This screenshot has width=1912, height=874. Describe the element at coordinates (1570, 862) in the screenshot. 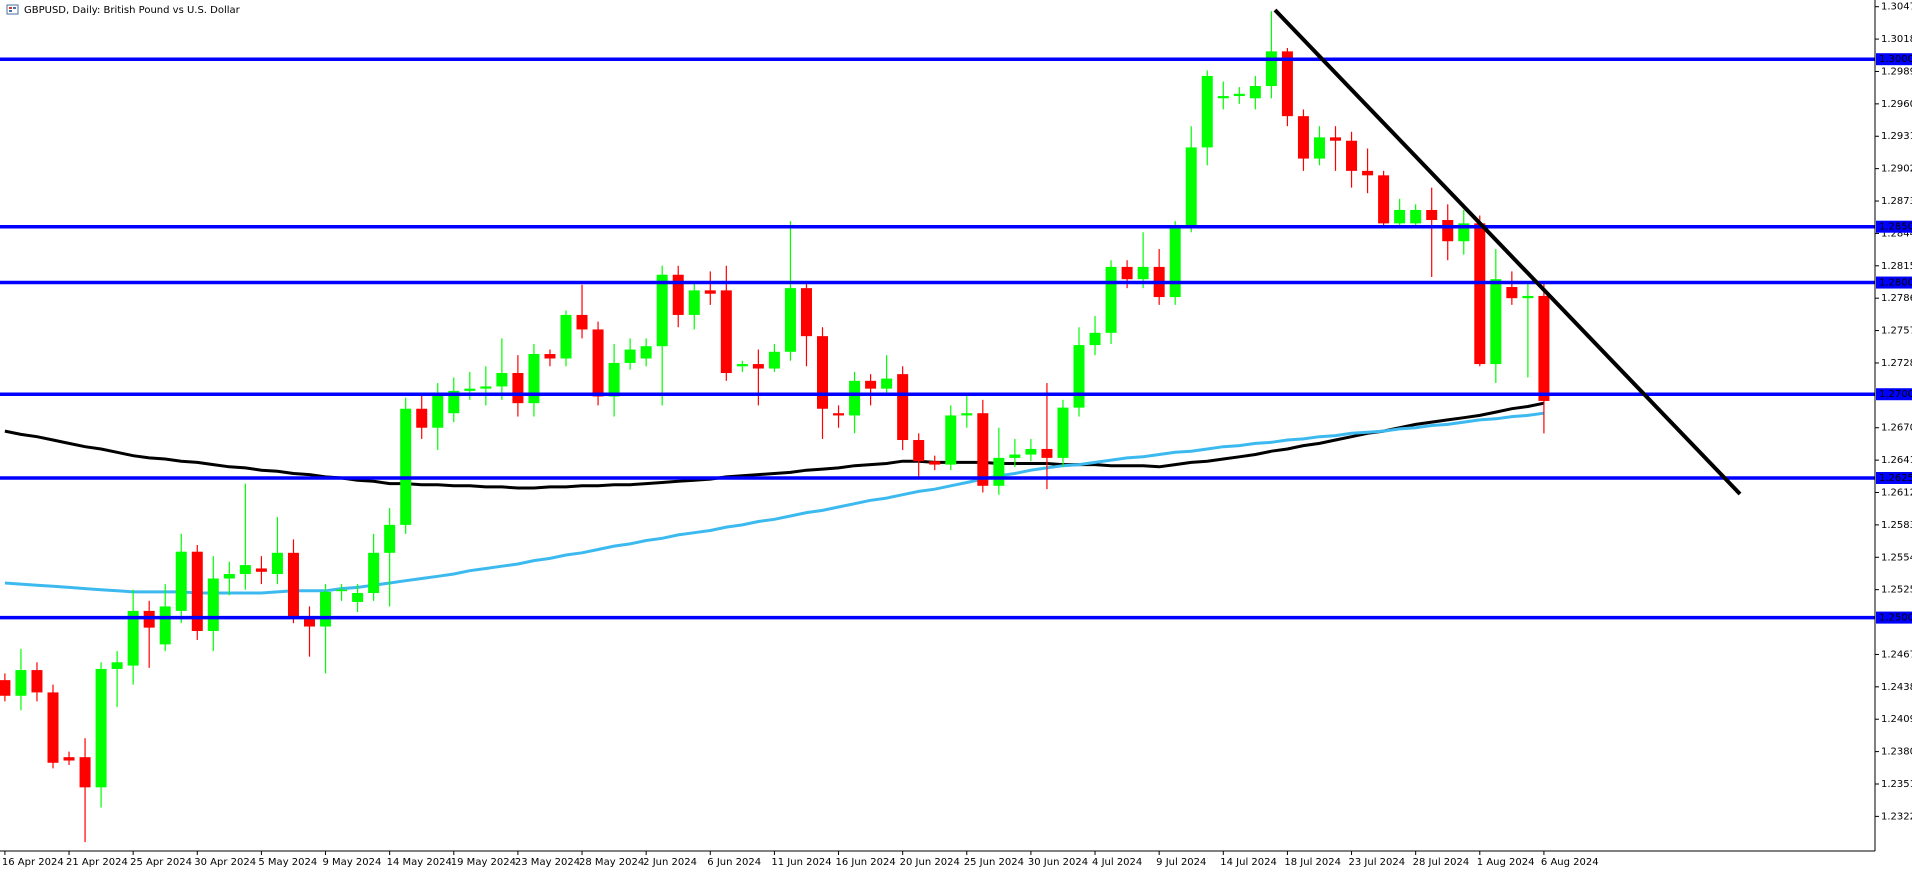

I see `x-tick-label: 6 Aug 2024` at that location.